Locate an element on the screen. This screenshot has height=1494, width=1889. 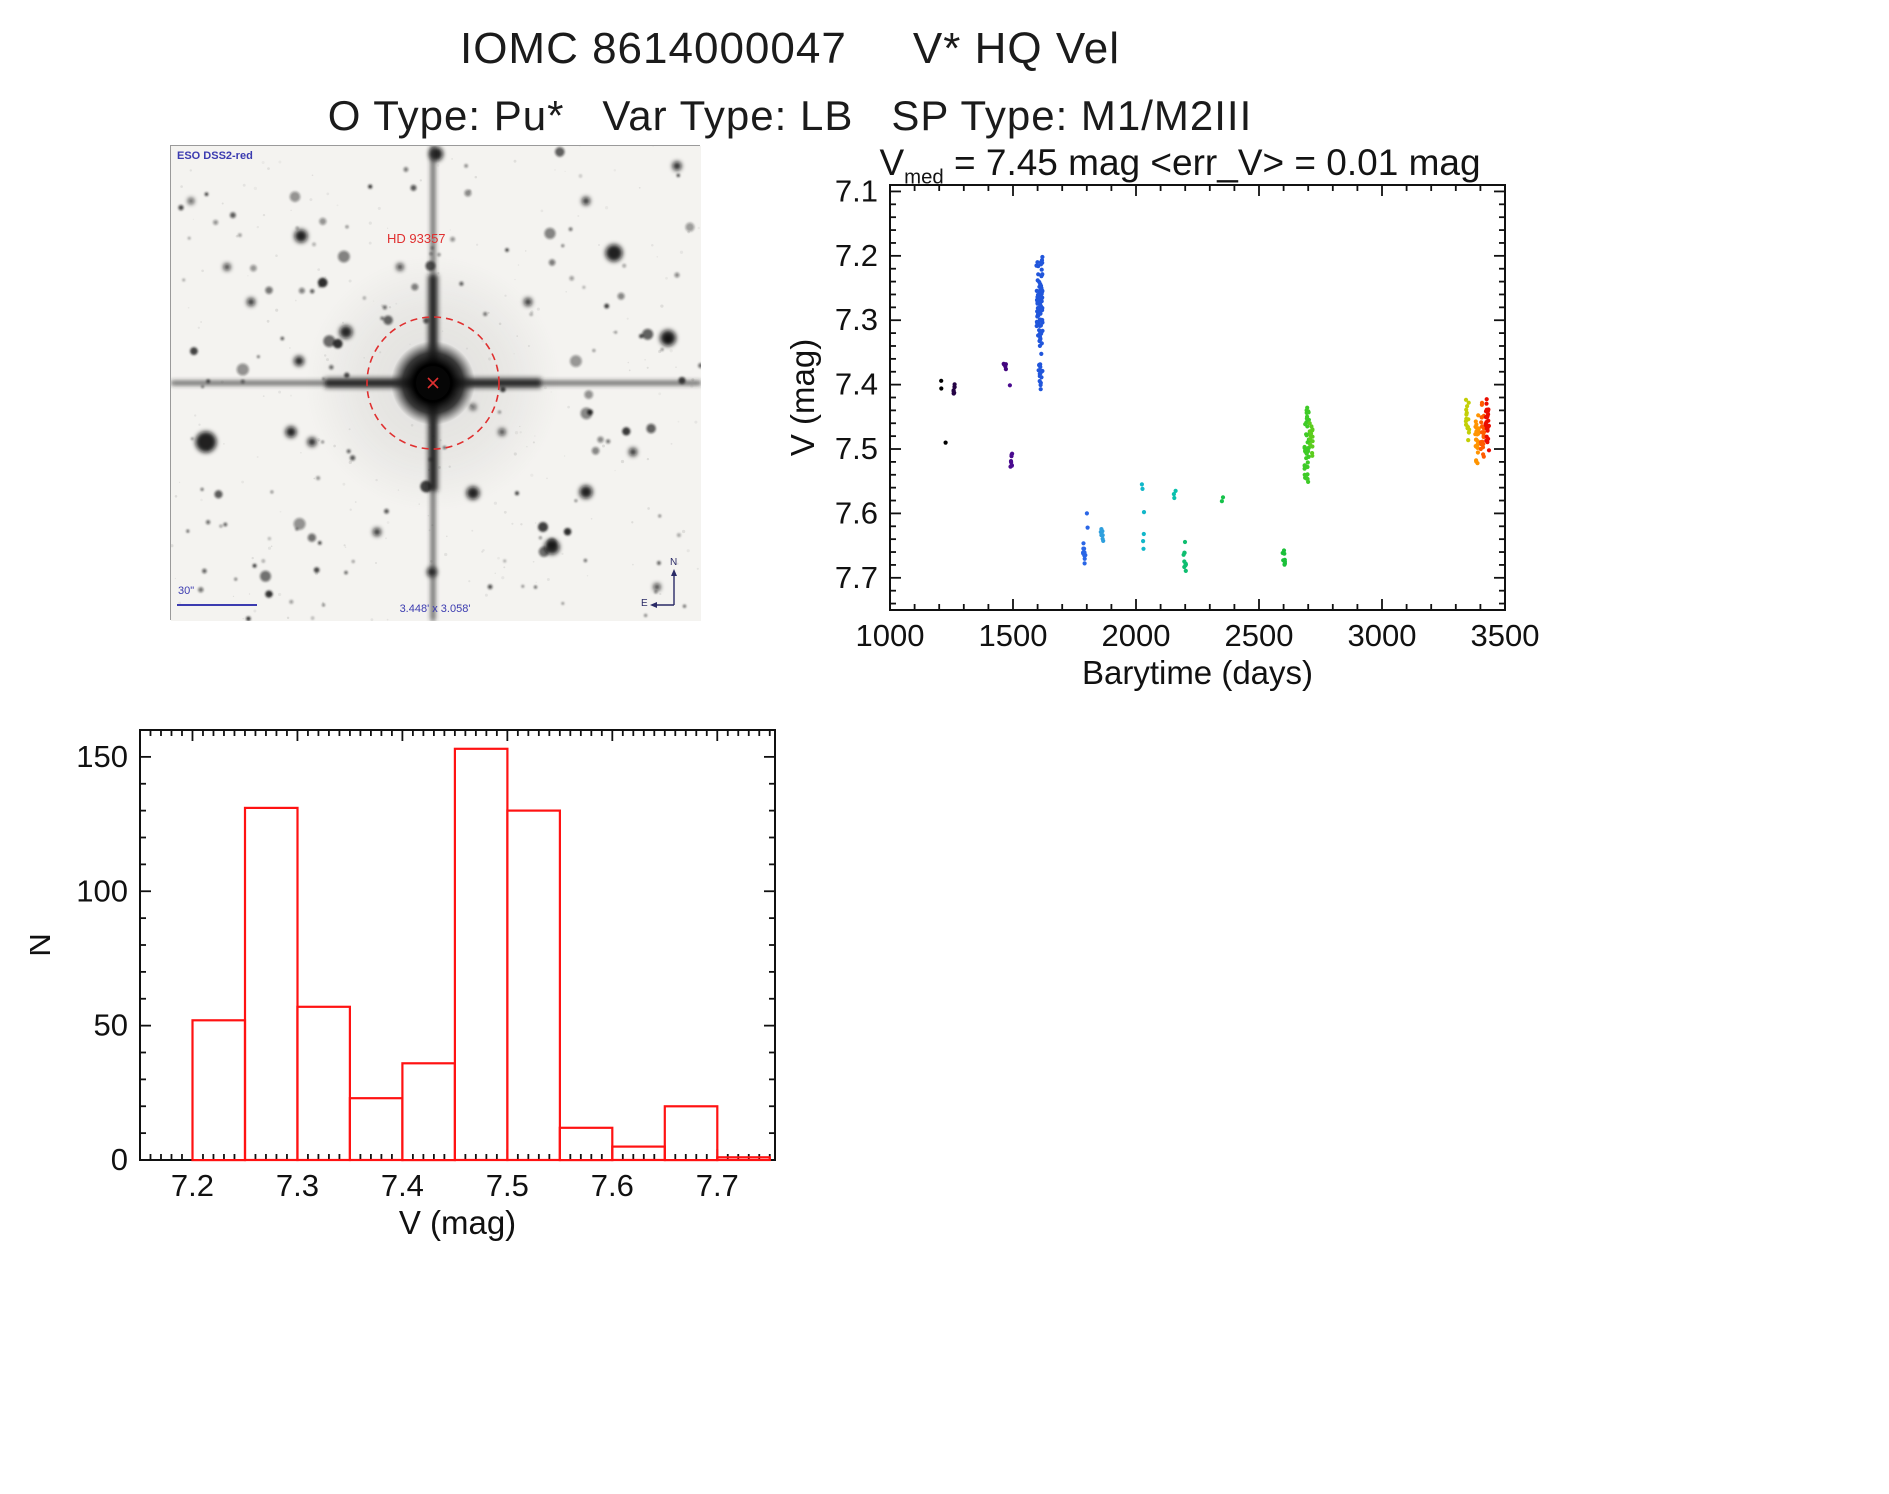
x-tick-label: 7.2 is located at coordinates (192, 1185).